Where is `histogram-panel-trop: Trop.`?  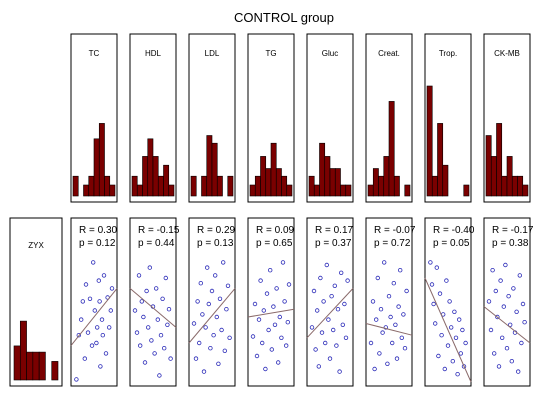
histogram-panel-trop: Trop. is located at coordinates (448, 118).